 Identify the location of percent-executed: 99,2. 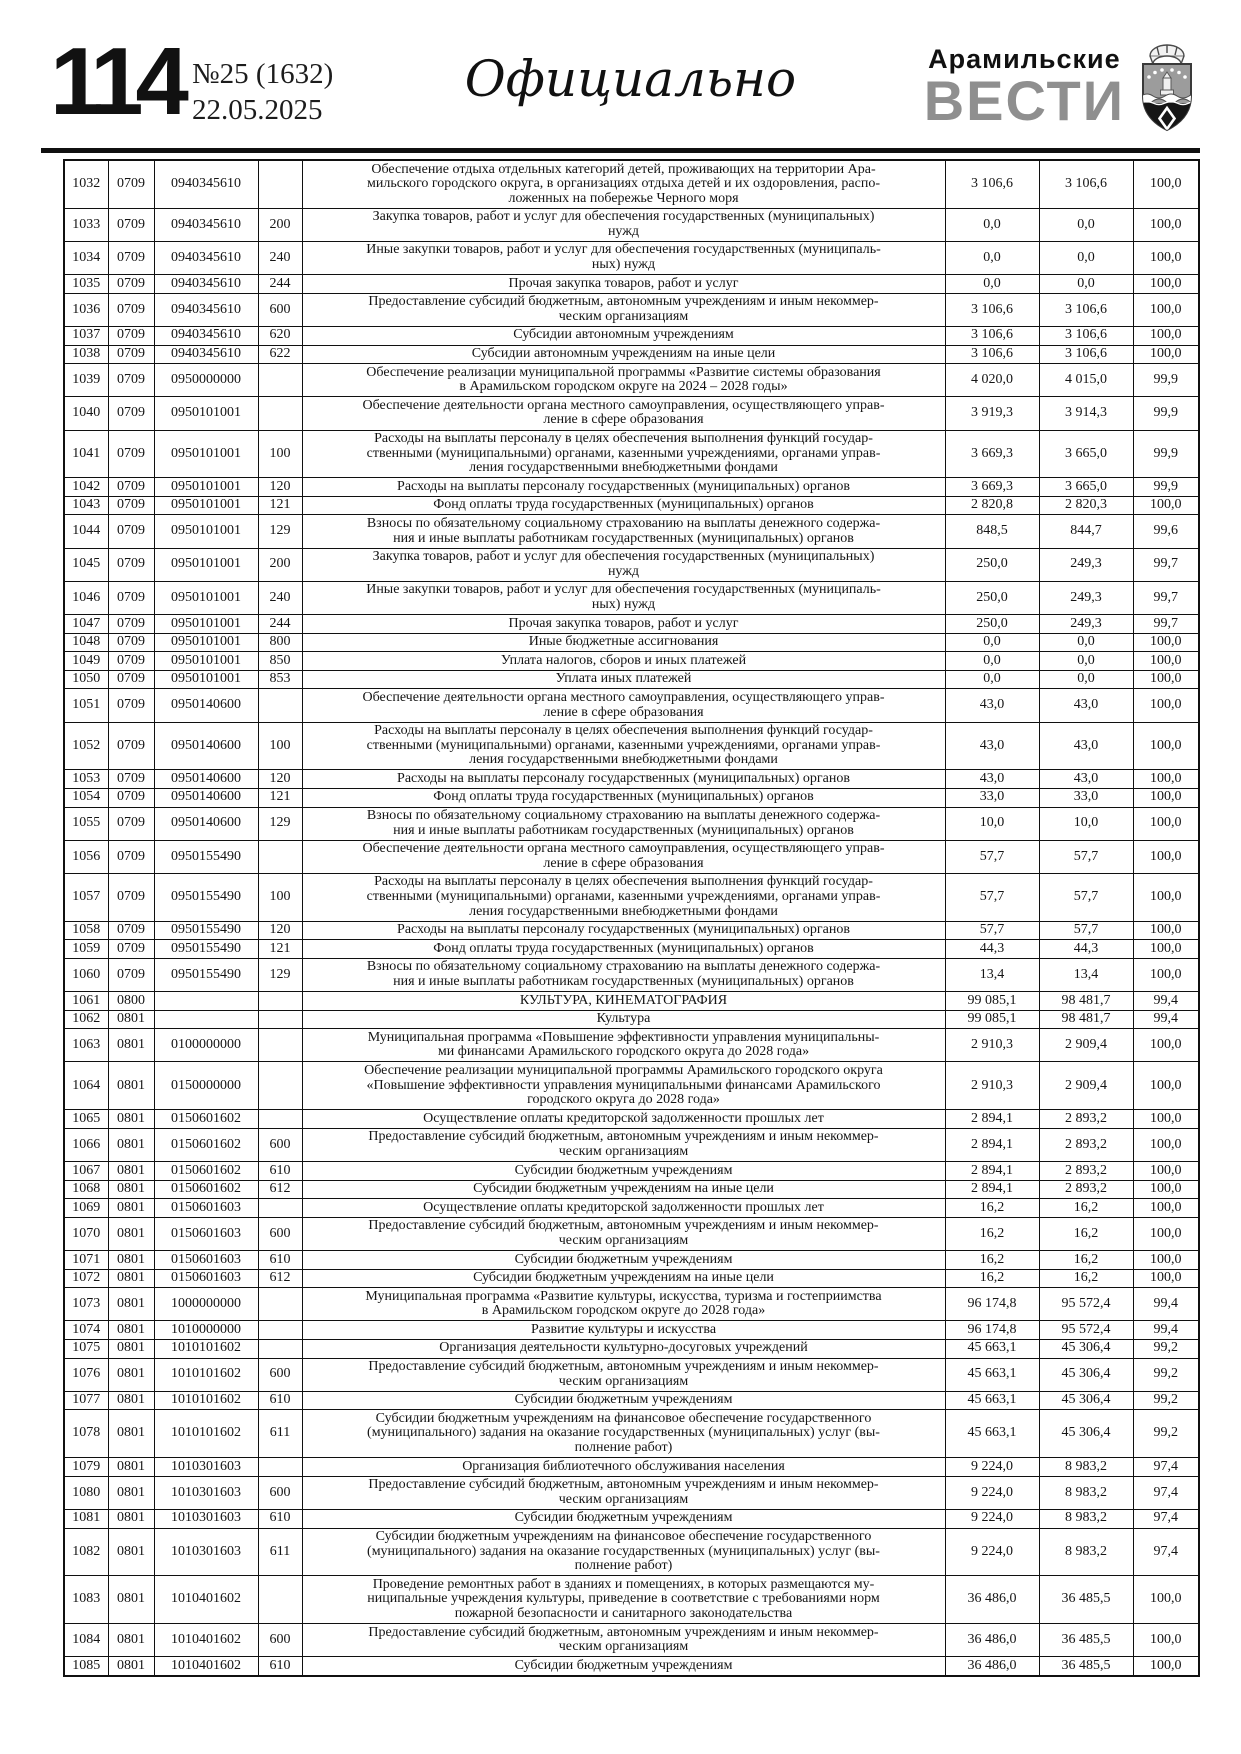
(1166, 1434).